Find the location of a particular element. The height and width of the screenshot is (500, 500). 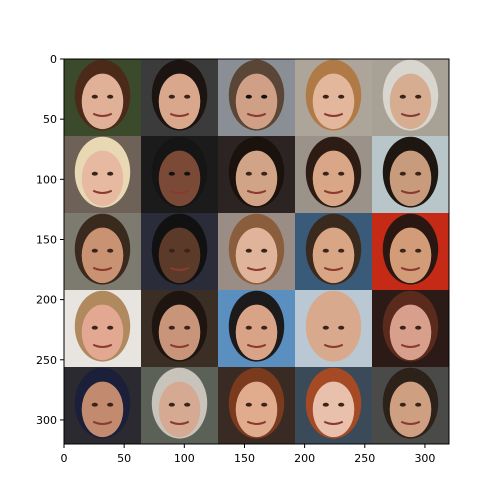

face-tile-man-blue-background is located at coordinates (256, 328).